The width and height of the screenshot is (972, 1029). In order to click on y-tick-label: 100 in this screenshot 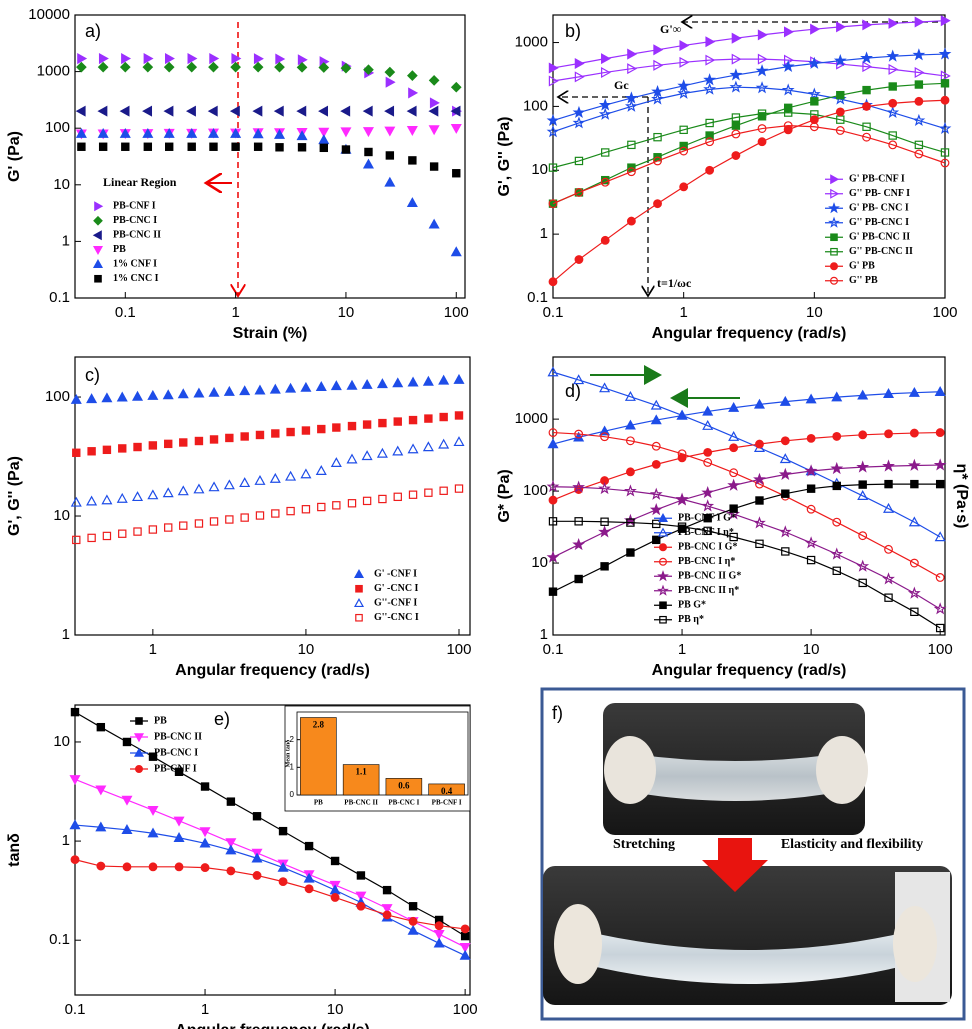, I will do `click(535, 105)`.